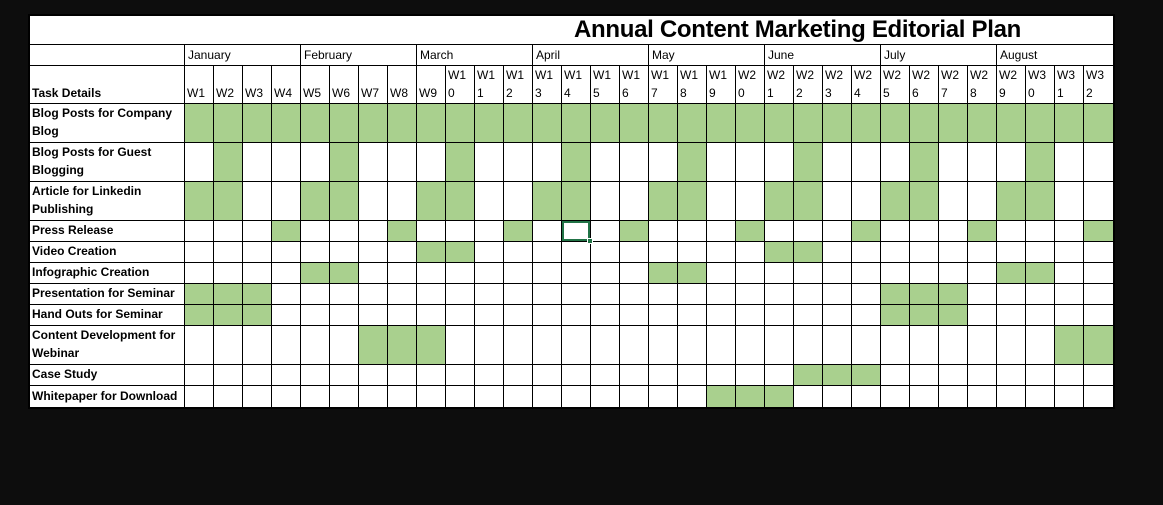 The width and height of the screenshot is (1163, 505). Describe the element at coordinates (257, 85) in the screenshot. I see `week-header-cell: W3` at that location.